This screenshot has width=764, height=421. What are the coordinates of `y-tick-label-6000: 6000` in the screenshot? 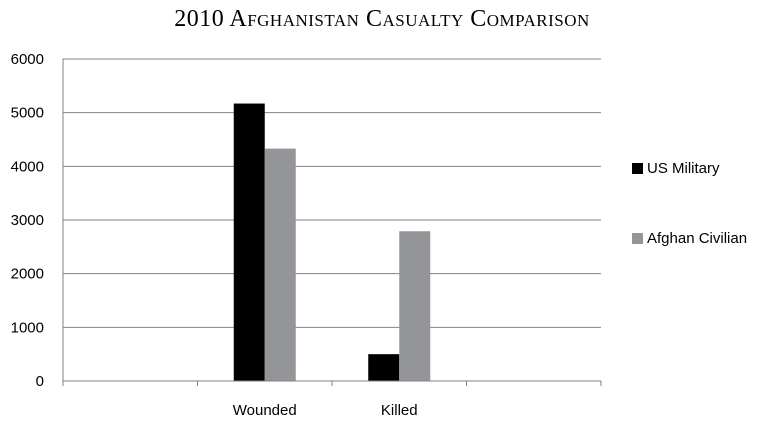 It's located at (27, 59).